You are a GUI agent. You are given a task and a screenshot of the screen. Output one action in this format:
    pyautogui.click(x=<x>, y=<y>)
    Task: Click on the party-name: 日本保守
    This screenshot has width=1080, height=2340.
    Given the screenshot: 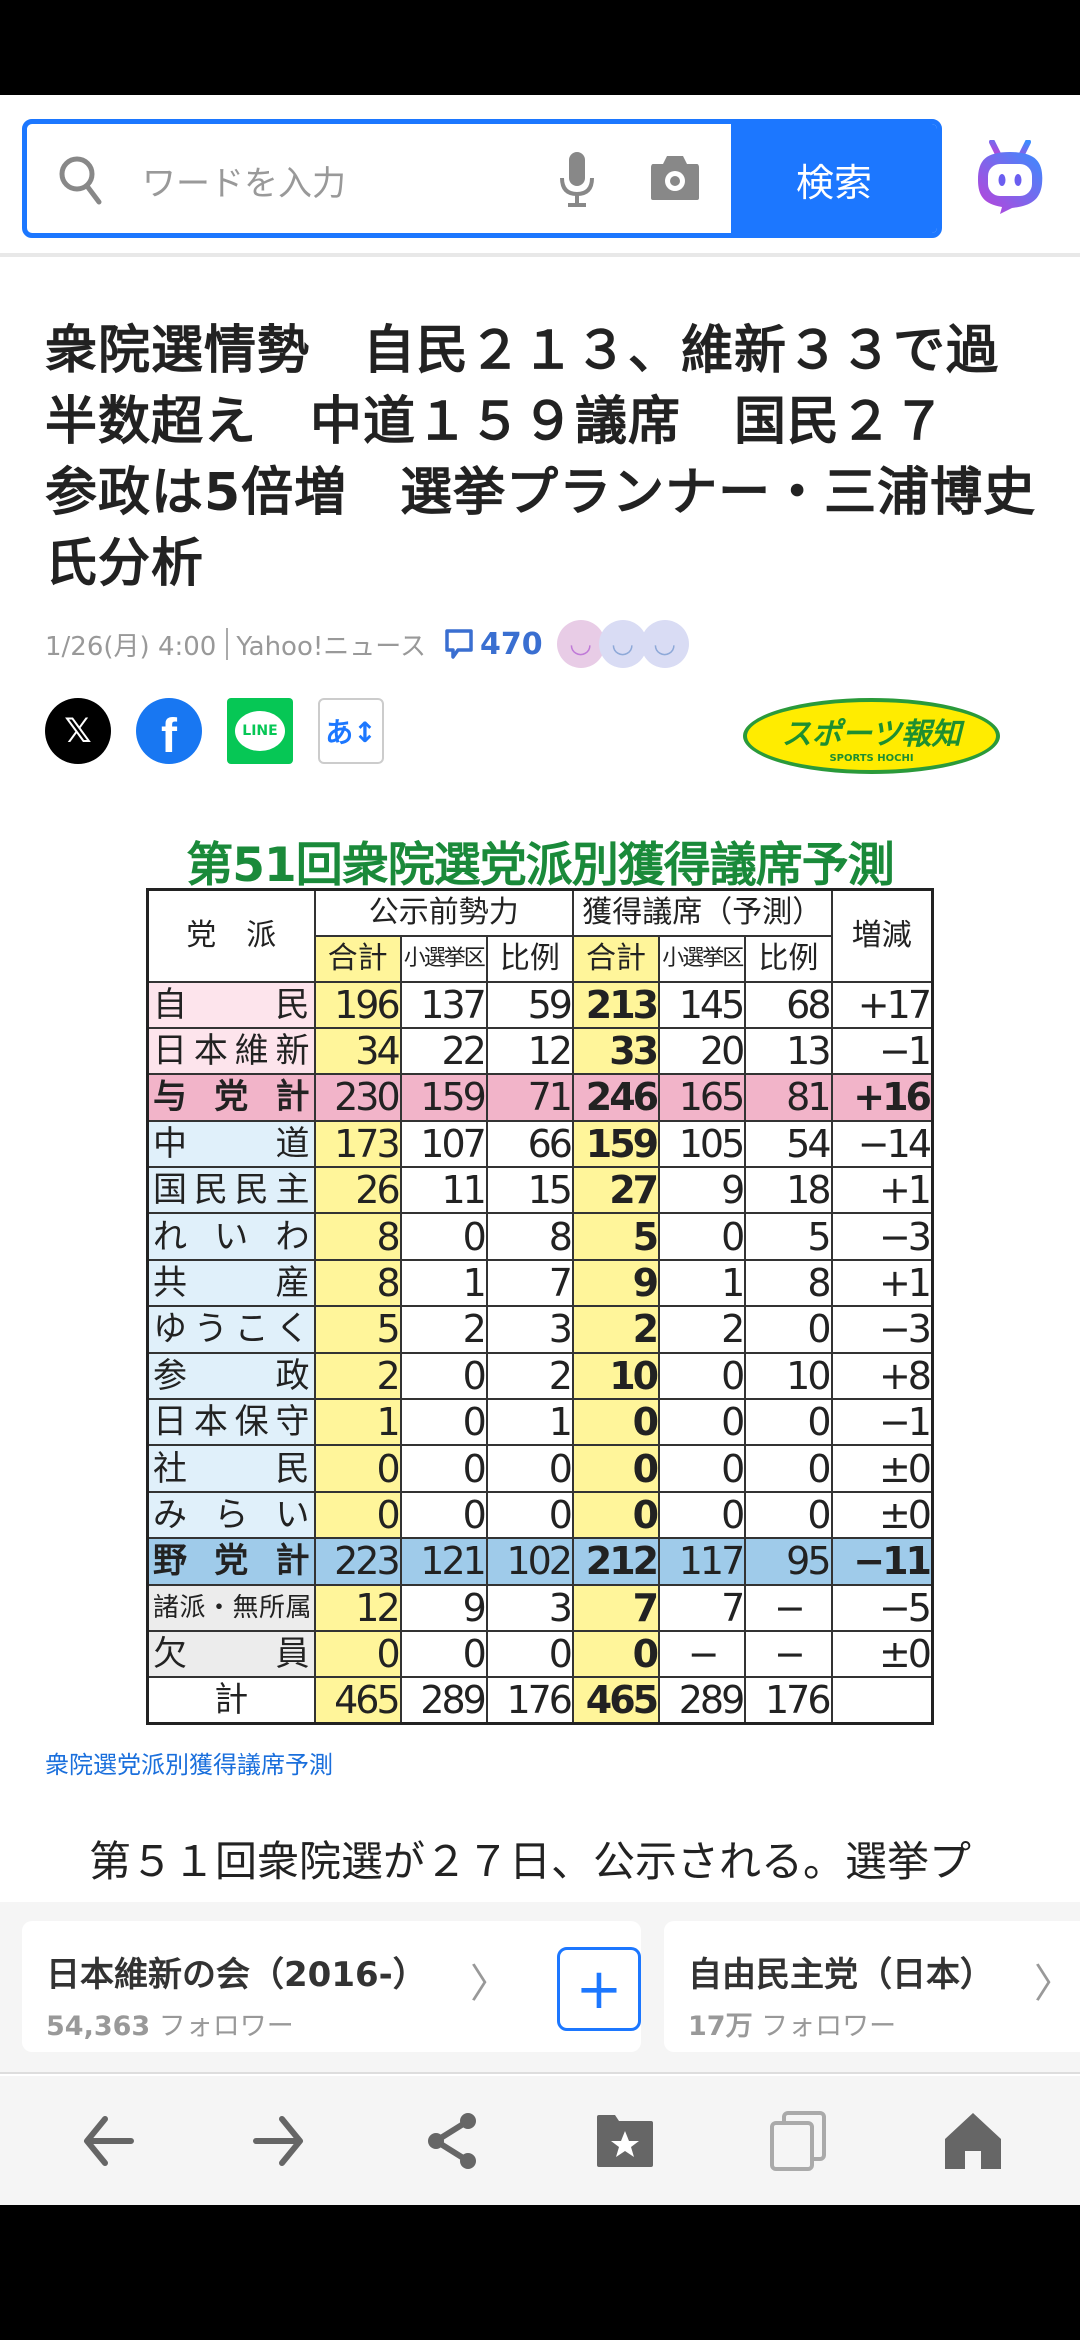 What is the action you would take?
    pyautogui.click(x=231, y=1422)
    